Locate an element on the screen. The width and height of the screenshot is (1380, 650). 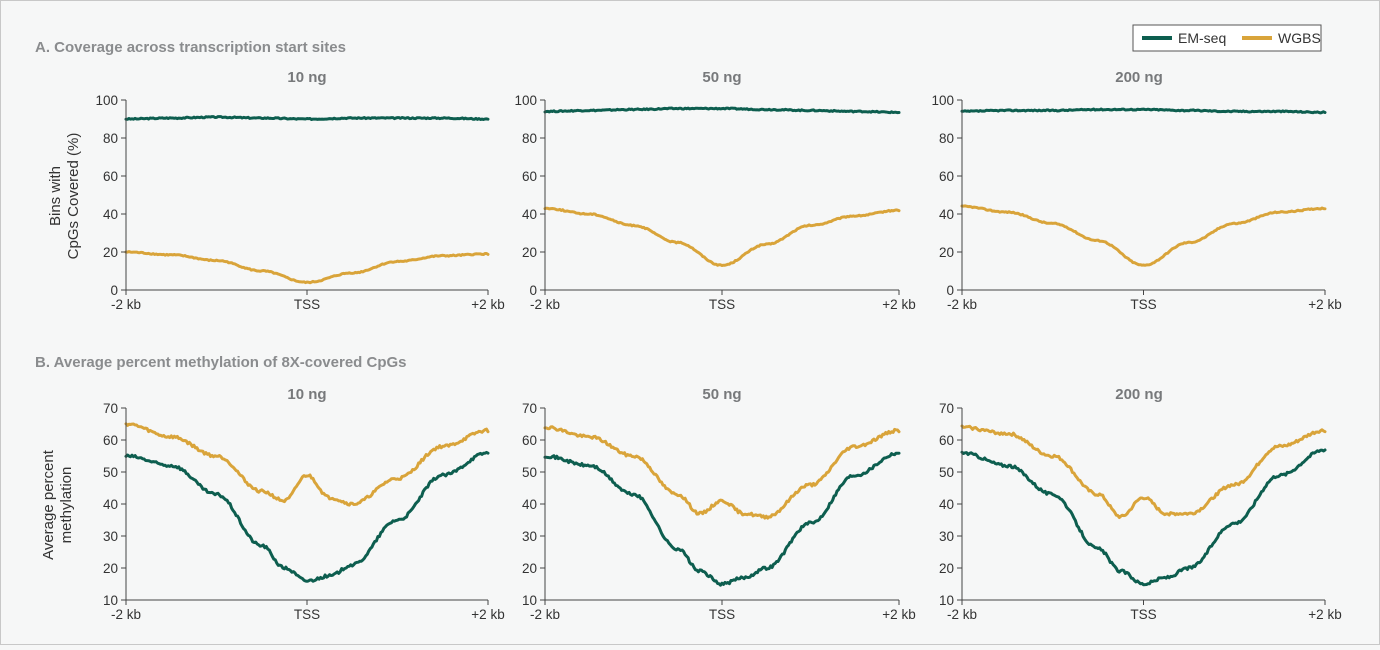
panel-b2-series-wgbs is located at coordinates (722, 472).